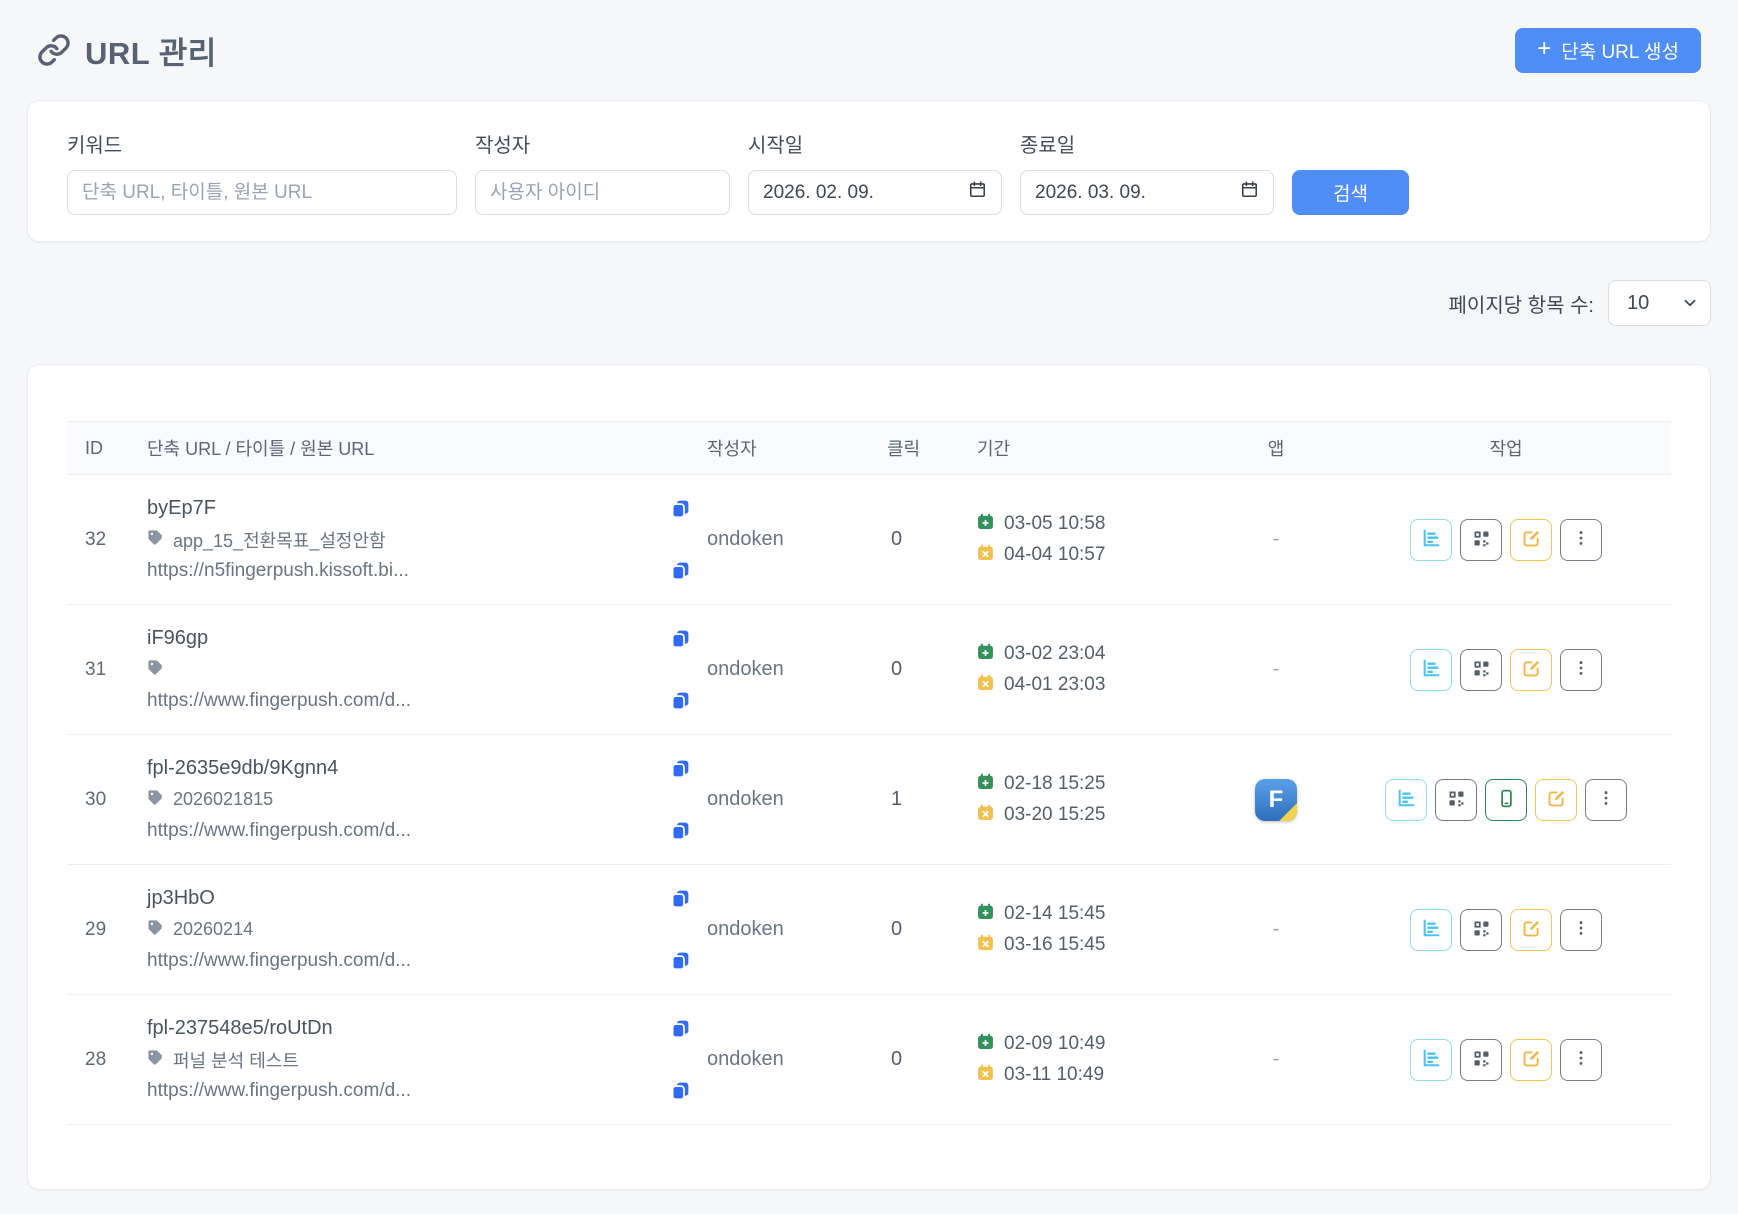 The height and width of the screenshot is (1214, 1738). What do you see at coordinates (181, 898) in the screenshot?
I see `short-url-link: jp3HbO` at bounding box center [181, 898].